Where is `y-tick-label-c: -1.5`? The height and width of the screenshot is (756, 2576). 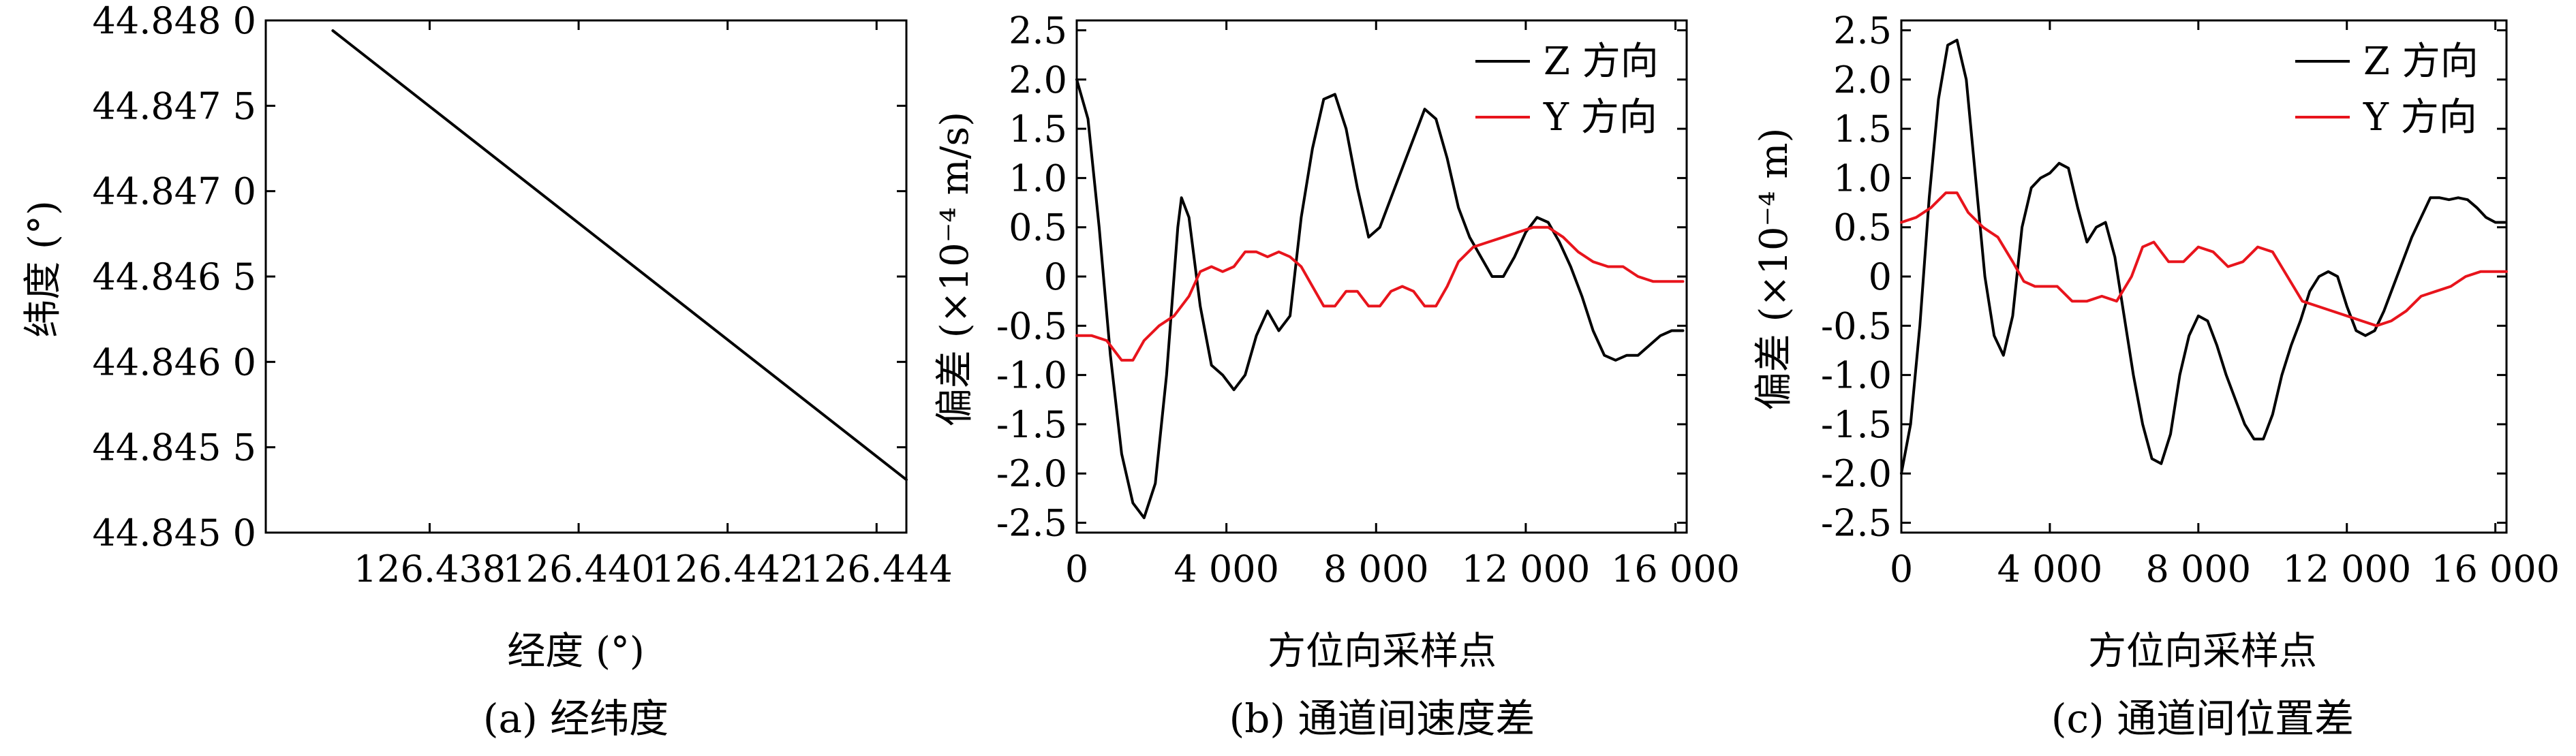
y-tick-label-c: -1.5 is located at coordinates (1857, 424).